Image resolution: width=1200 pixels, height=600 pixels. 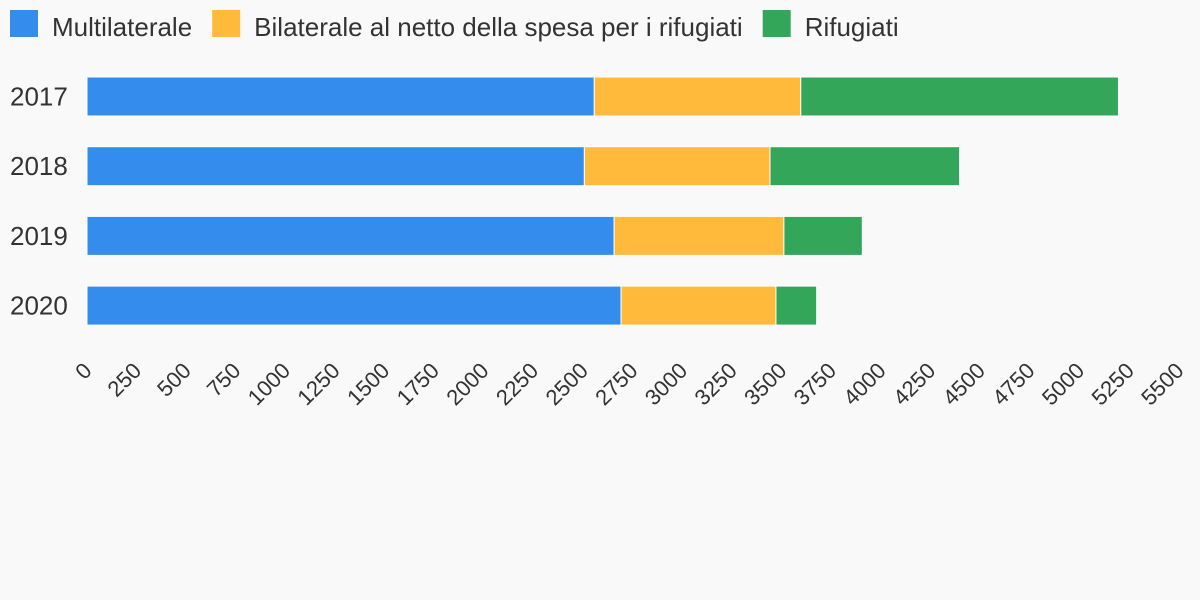 What do you see at coordinates (125, 380) in the screenshot?
I see `x-tick-label-250: 250` at bounding box center [125, 380].